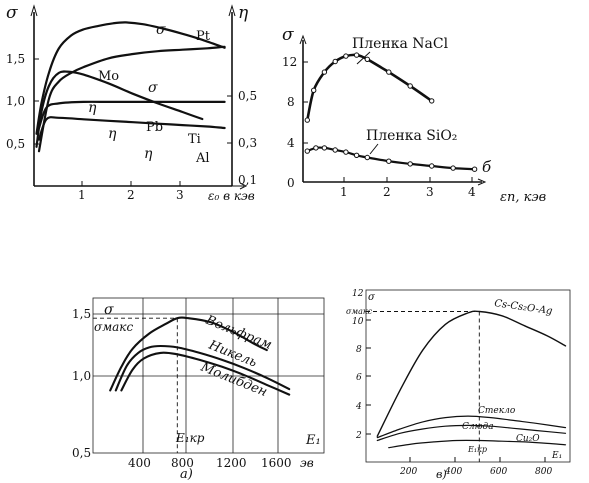 The width and height of the screenshot is (589, 483). What do you see at coordinates (247, 143) in the screenshot?
I see `a1-ytick-right-1: 0,3` at bounding box center [247, 143].